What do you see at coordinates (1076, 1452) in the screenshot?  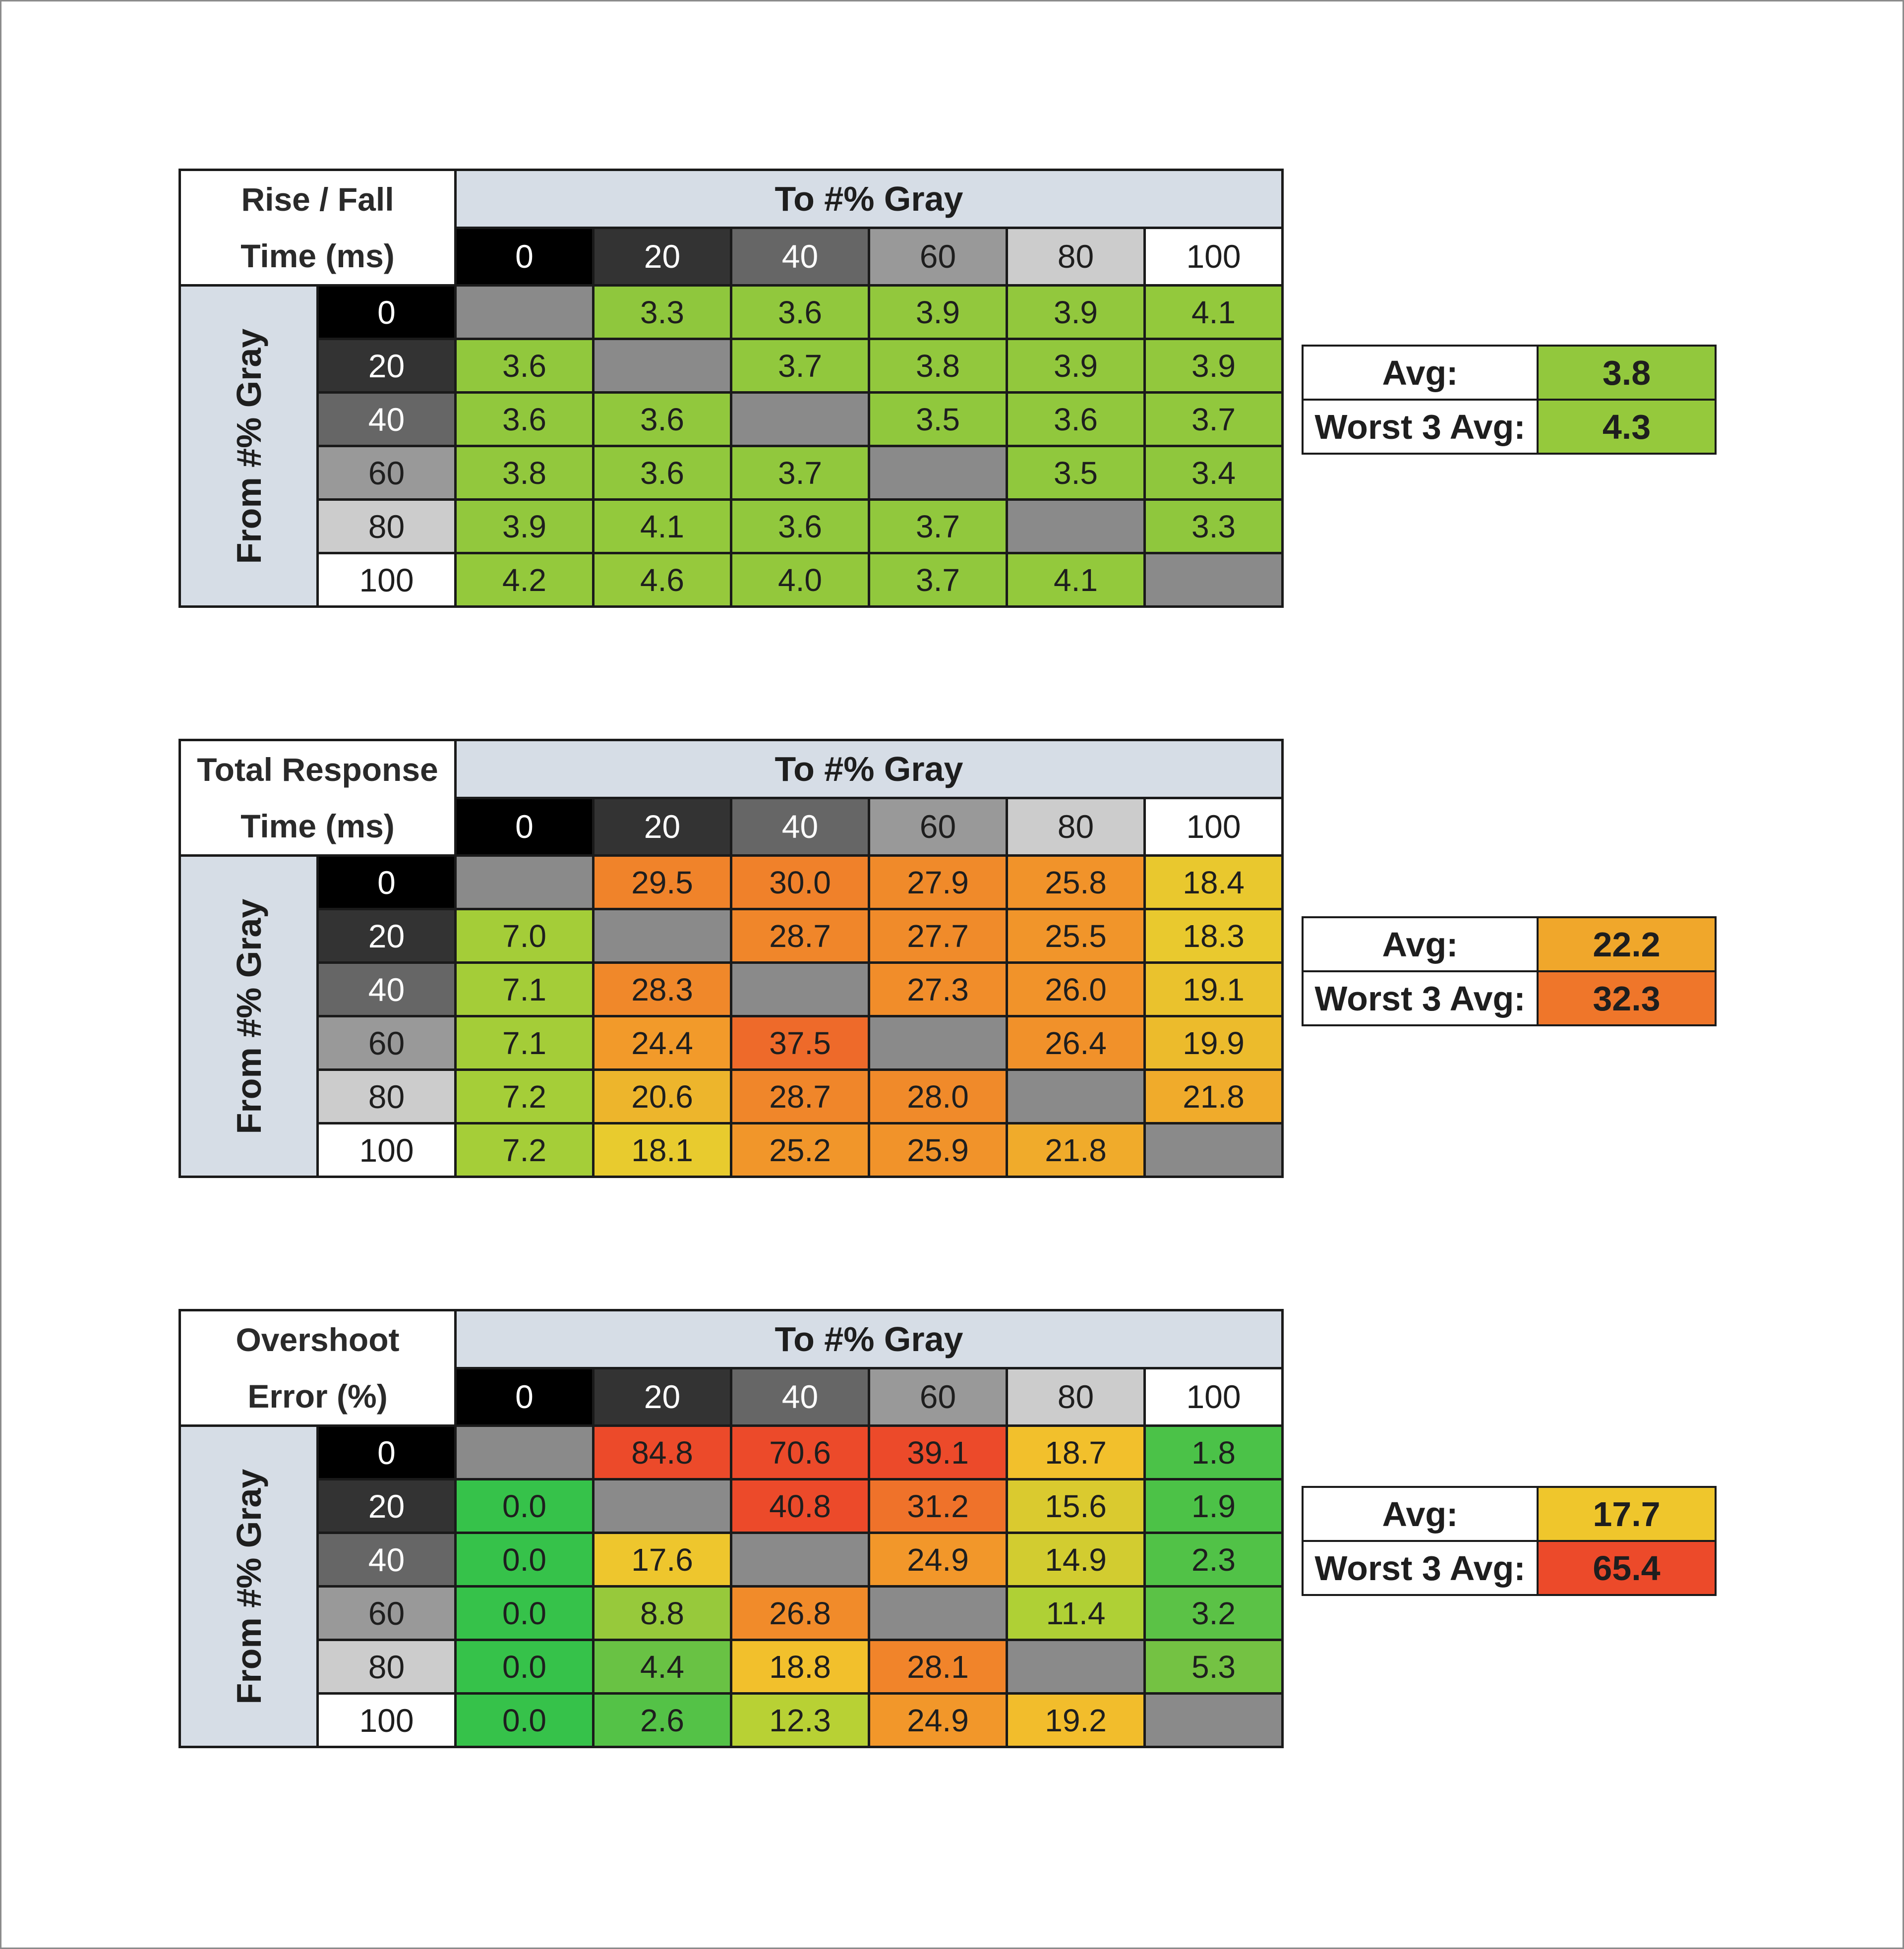 I see `heatmap-cell: 18.7` at bounding box center [1076, 1452].